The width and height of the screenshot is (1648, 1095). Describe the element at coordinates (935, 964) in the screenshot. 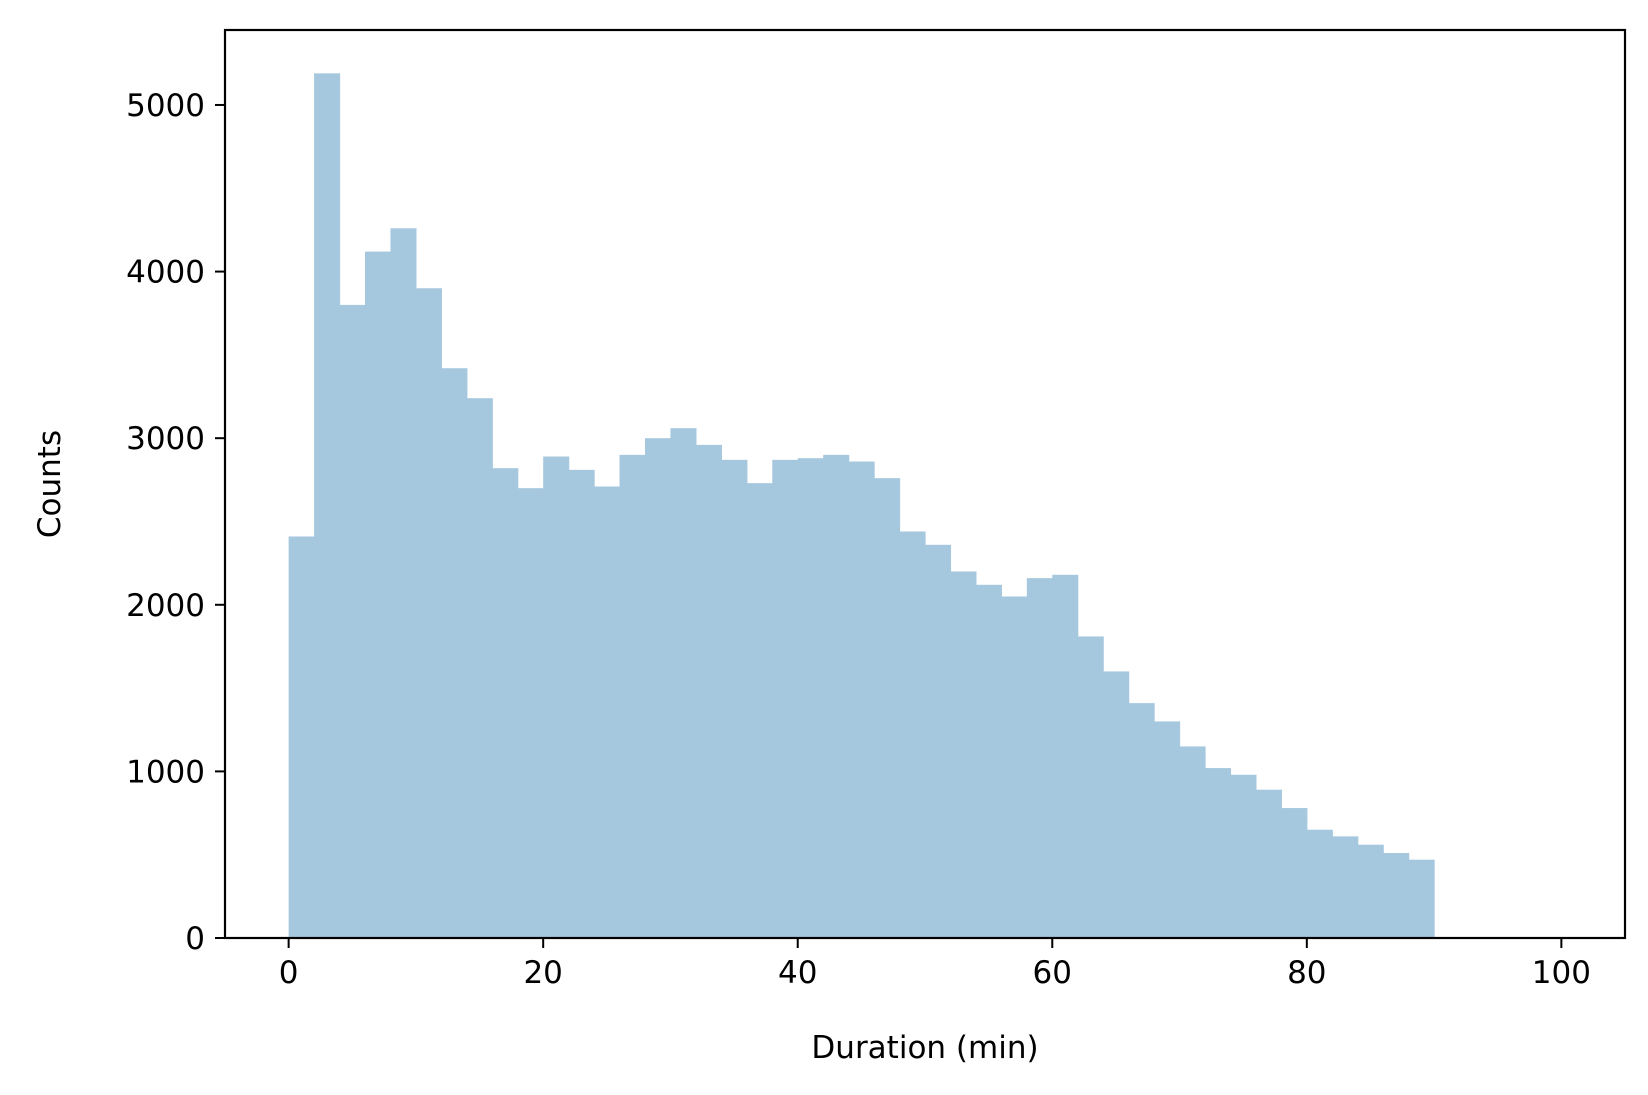

I see `x-axis: 0 20 40 60 80 100` at that location.